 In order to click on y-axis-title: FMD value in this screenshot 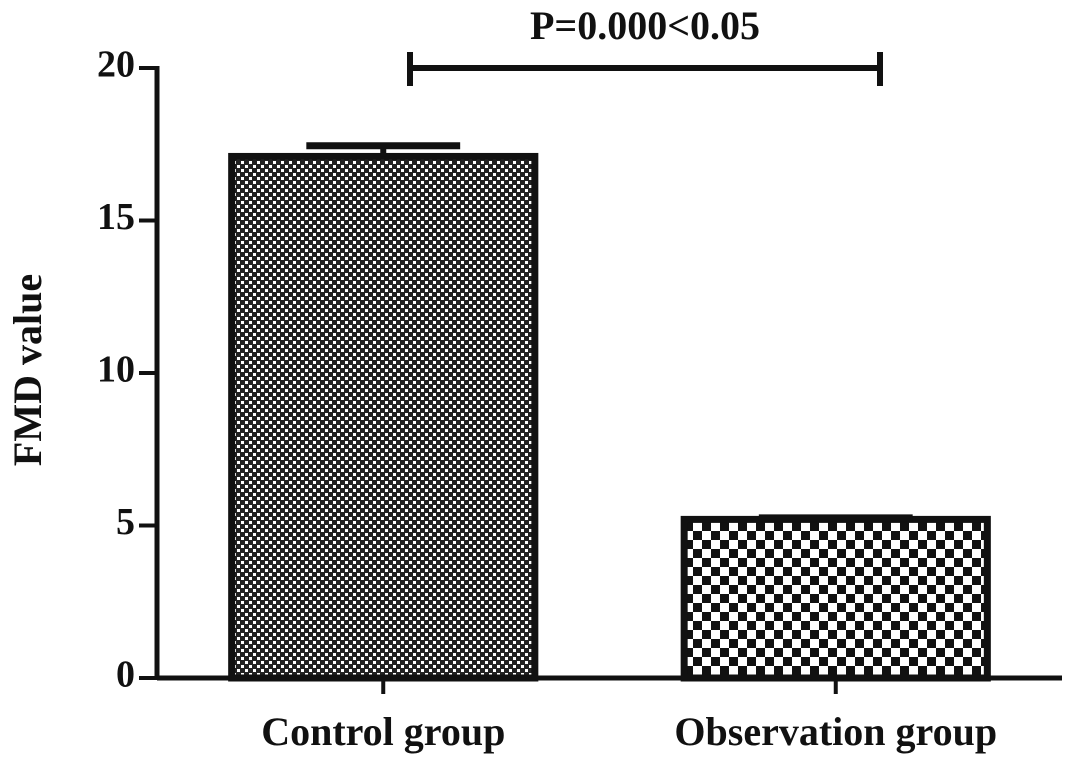, I will do `click(27, 370)`.